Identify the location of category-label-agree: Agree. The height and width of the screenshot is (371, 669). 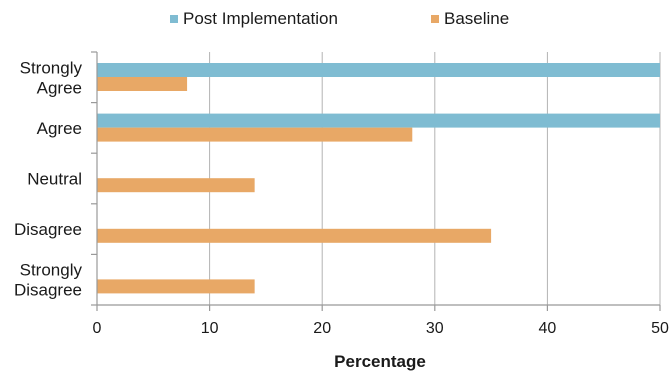
(59, 128).